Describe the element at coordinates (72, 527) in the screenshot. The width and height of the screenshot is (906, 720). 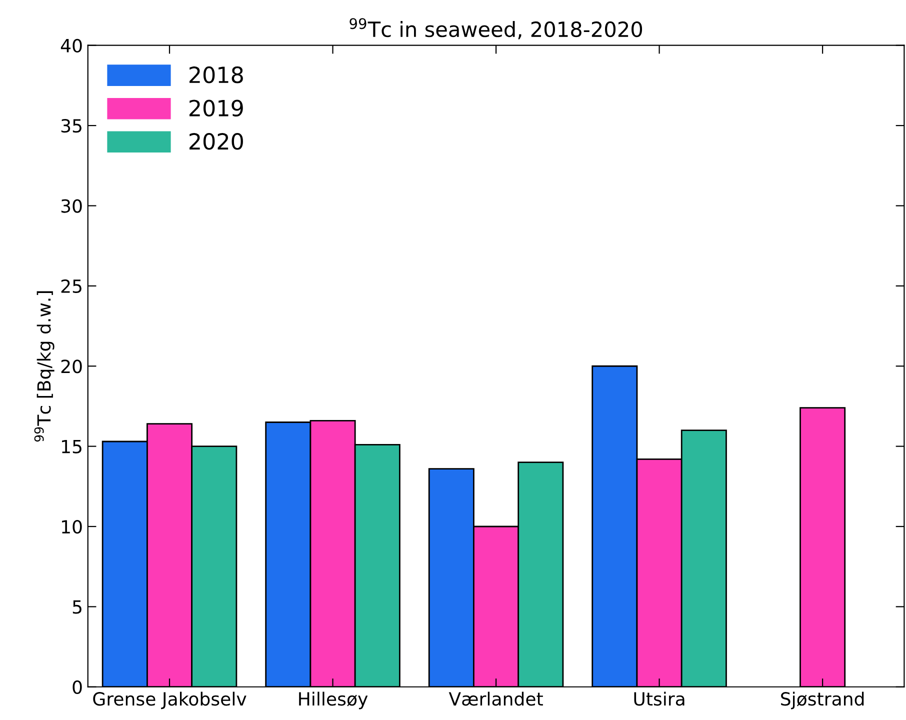
I see `y-tick-label: 10` at that location.